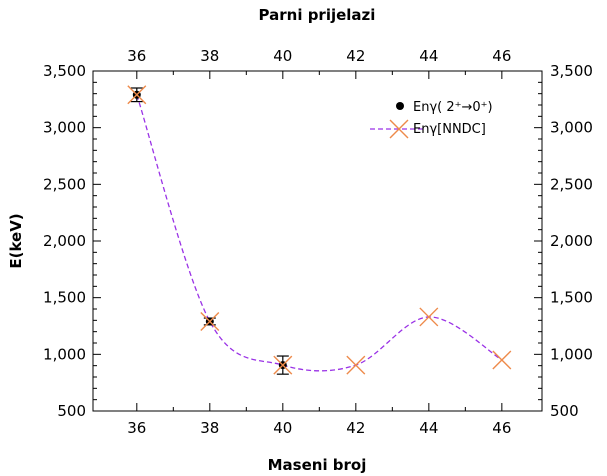  What do you see at coordinates (71, 411) in the screenshot?
I see `y-tick-label-left: 500` at bounding box center [71, 411].